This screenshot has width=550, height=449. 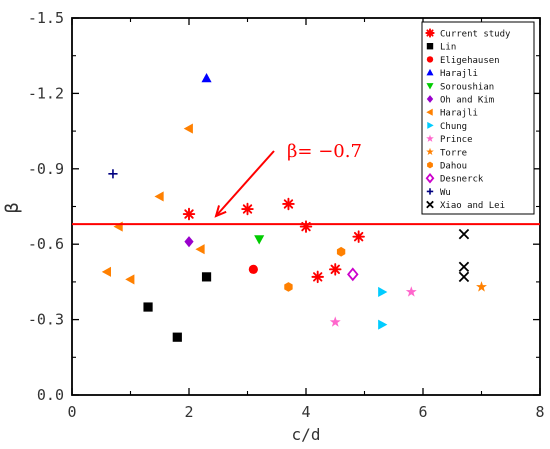 I want to click on legend-label-13: Xiao and Lei, so click(x=472, y=206).